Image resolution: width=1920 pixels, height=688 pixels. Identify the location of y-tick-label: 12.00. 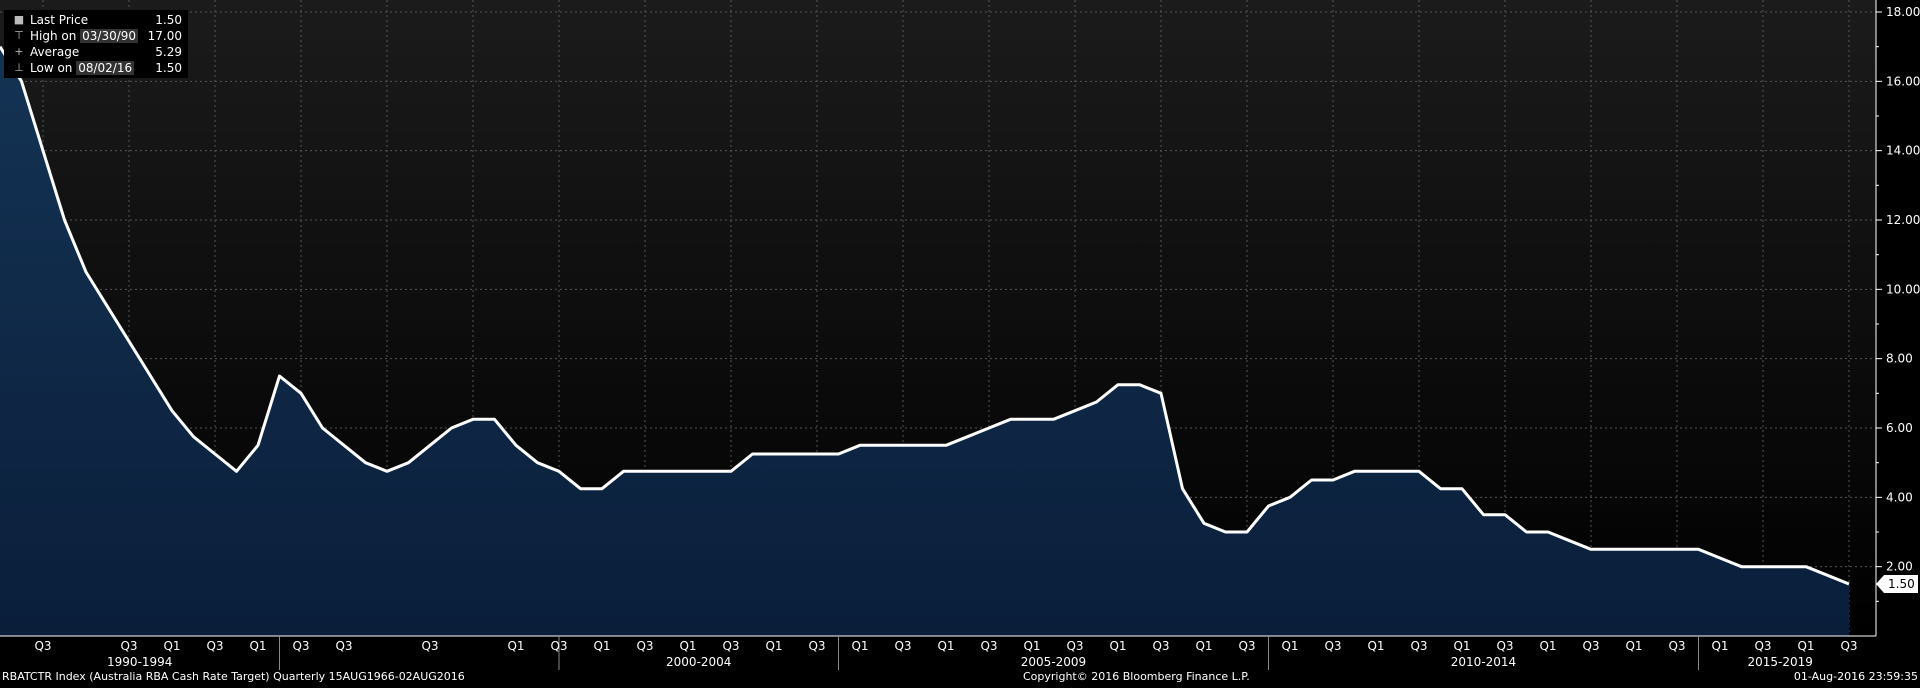
(1903, 220).